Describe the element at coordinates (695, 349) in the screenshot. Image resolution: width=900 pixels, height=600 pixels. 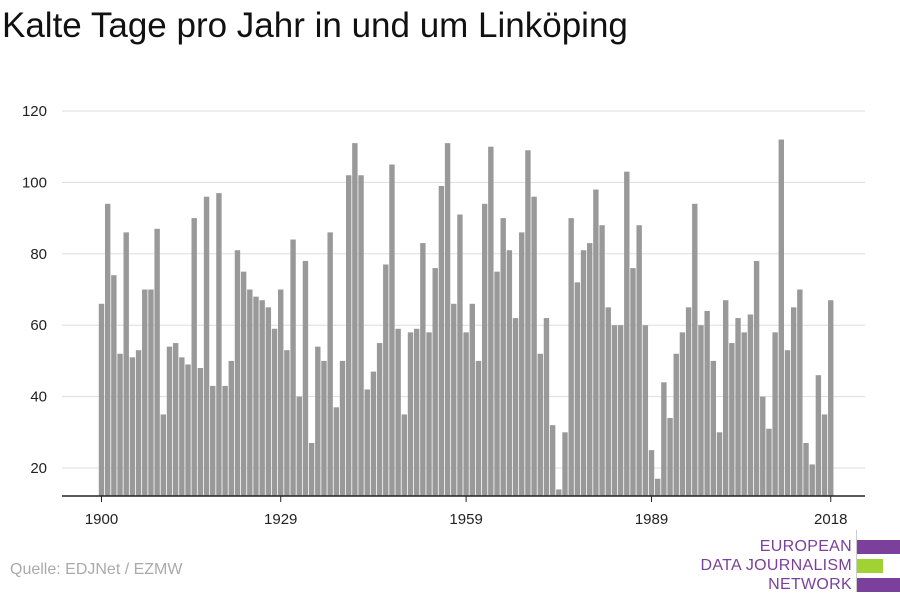
I see `bar-1996` at that location.